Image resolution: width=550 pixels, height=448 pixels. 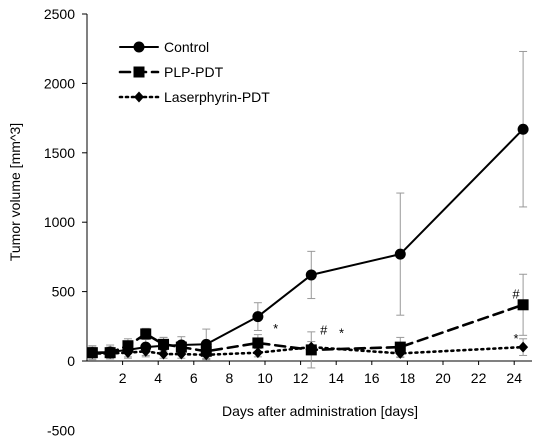 I want to click on y-tick-label: 0, so click(x=71, y=361).